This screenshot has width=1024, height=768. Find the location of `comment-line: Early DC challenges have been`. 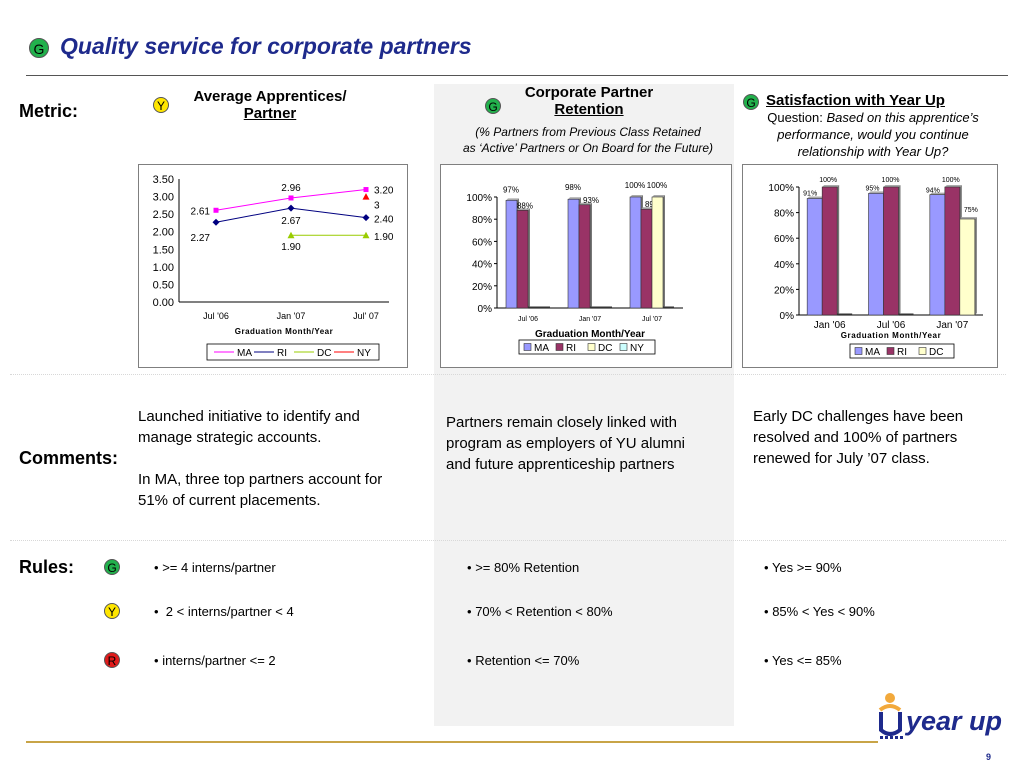

comment-line: Early DC challenges have been is located at coordinates (858, 416).